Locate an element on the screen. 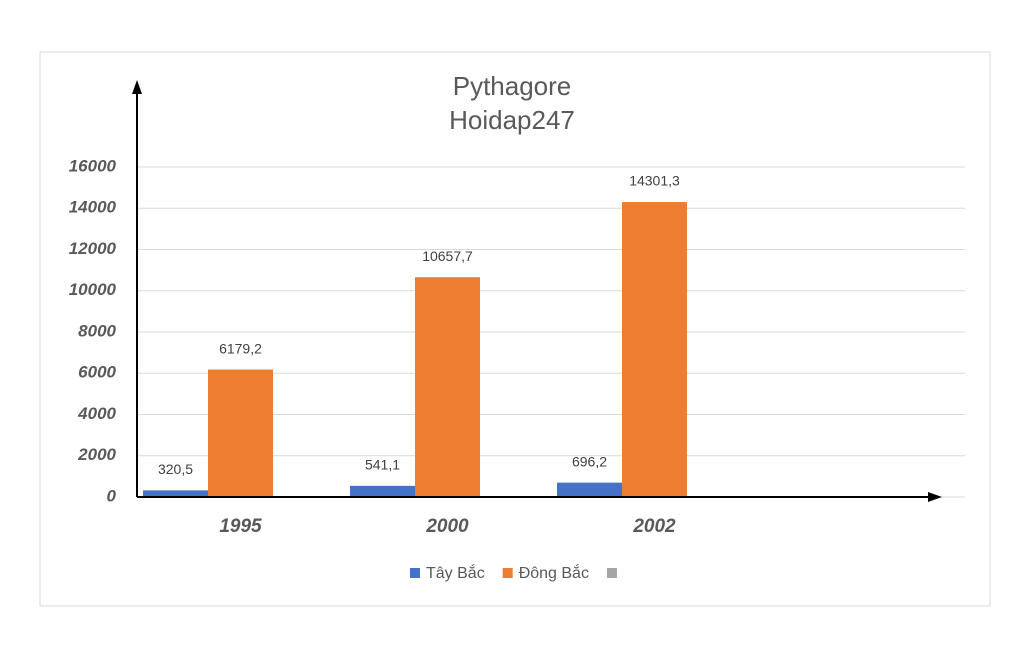 This screenshot has width=1024, height=670. y-tick-label: 10000 is located at coordinates (93, 289).